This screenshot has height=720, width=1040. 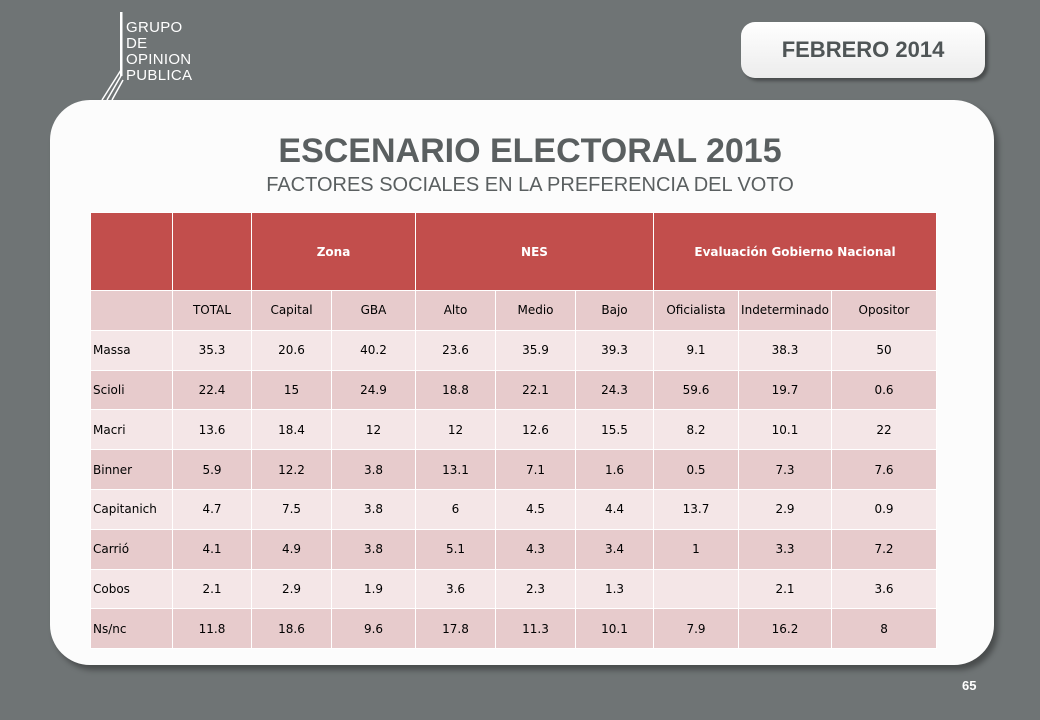 What do you see at coordinates (455, 509) in the screenshot?
I see `table-cell: 6` at bounding box center [455, 509].